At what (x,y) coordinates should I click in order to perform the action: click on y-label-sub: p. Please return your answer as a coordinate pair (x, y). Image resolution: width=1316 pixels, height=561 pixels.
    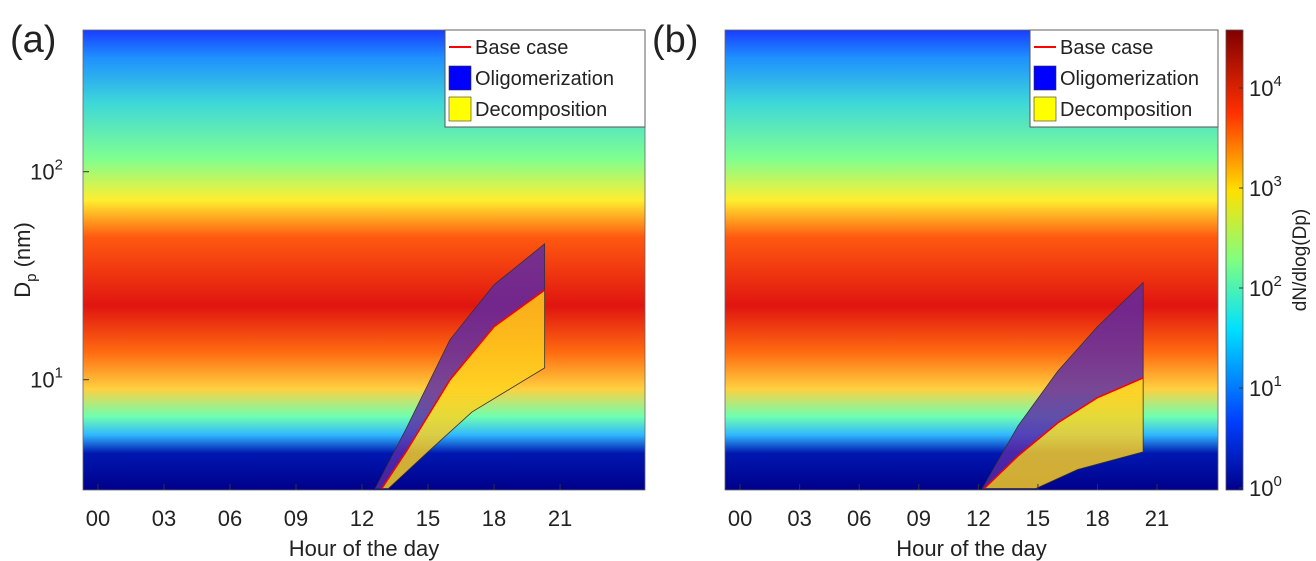
    Looking at the image, I should click on (31, 278).